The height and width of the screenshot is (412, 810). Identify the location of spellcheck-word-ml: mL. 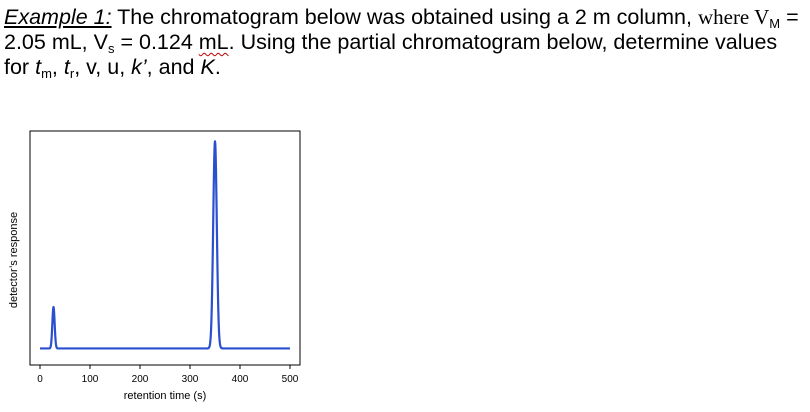
(213, 42).